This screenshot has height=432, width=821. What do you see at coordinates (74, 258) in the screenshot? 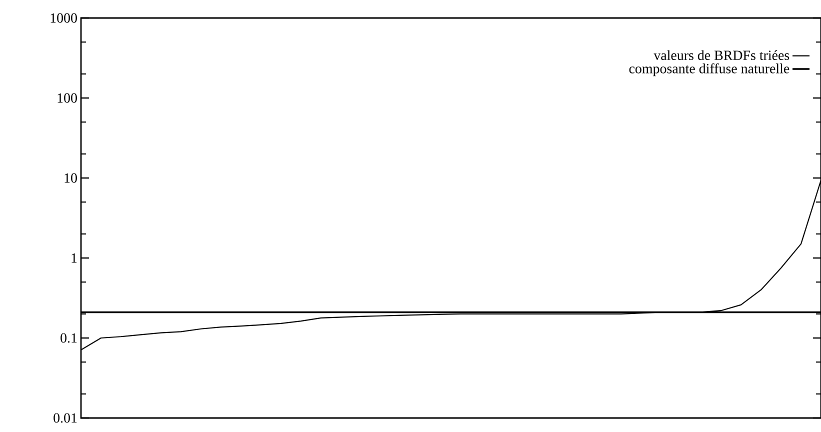
I see `y-tick-label: 1` at bounding box center [74, 258].